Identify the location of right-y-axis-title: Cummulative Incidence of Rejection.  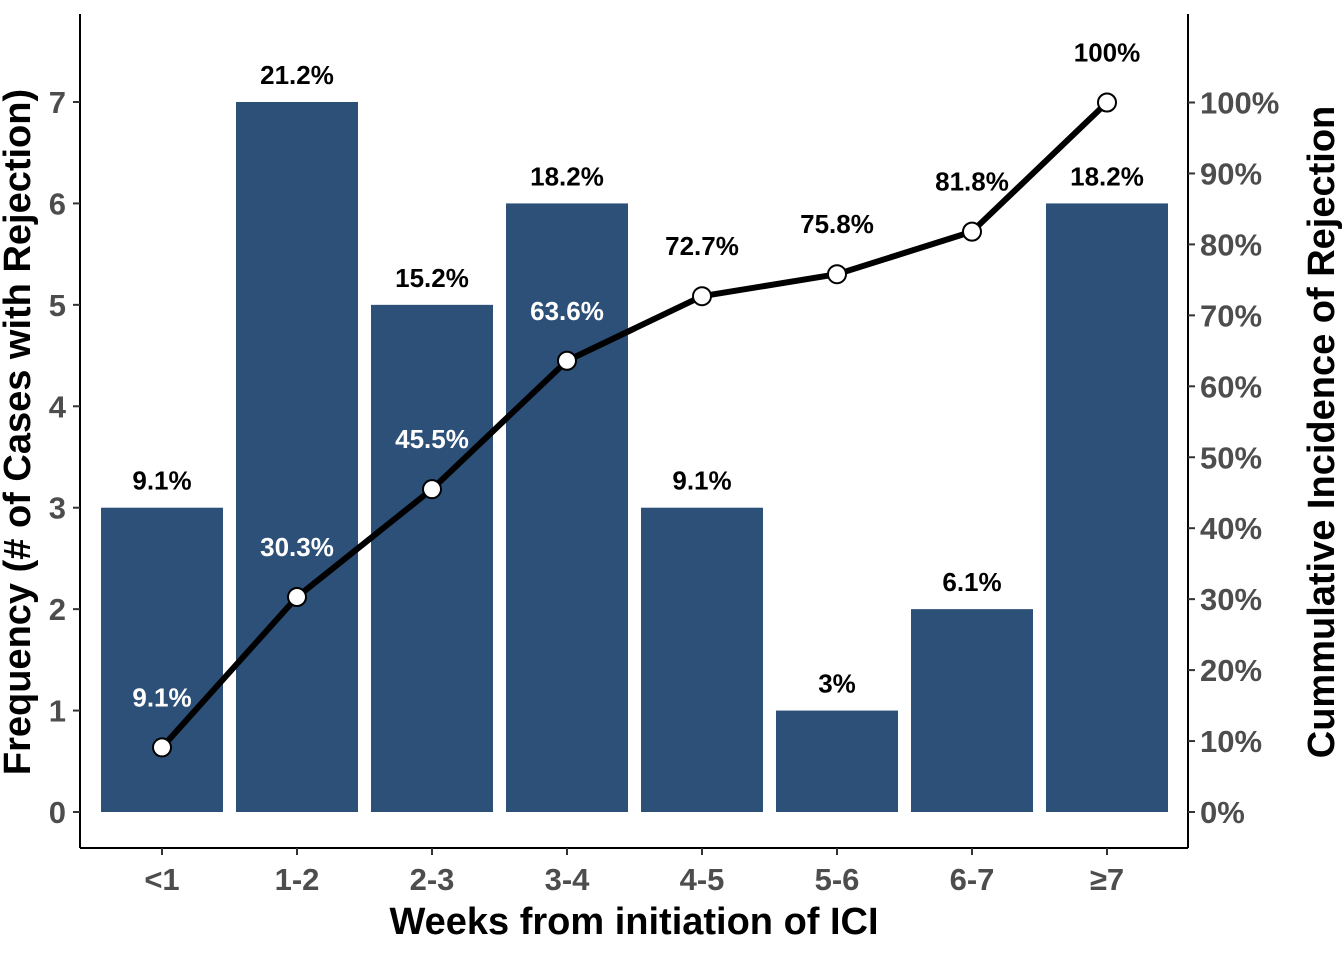
(1322, 432).